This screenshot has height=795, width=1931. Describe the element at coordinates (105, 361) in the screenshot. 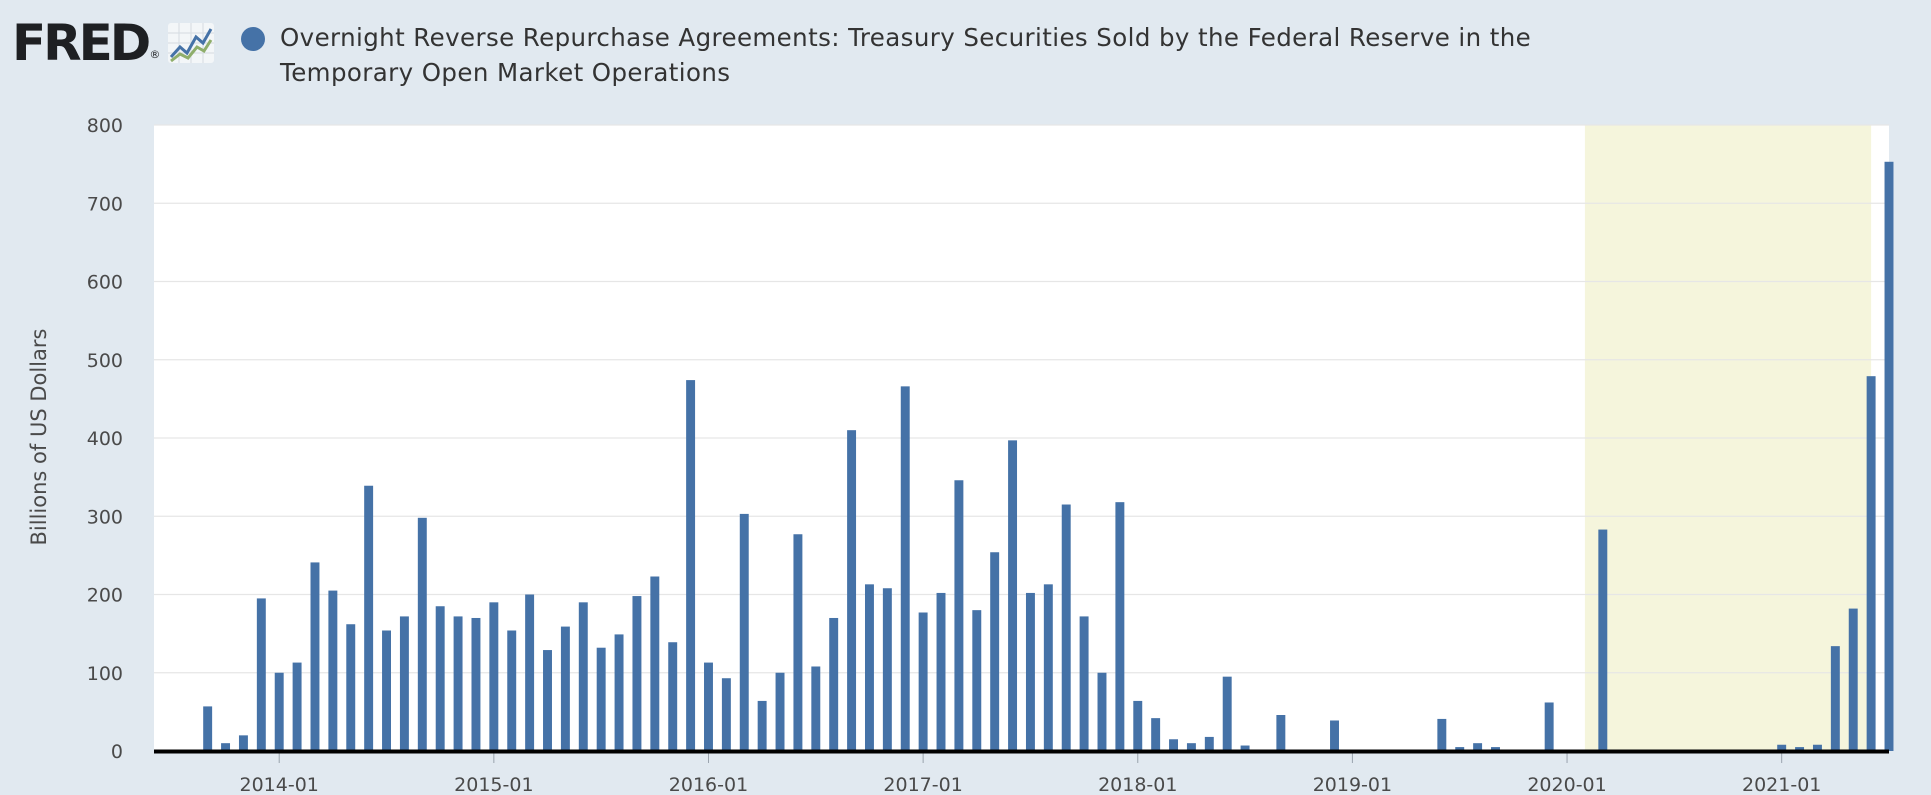

I see `y-tick-label: 500` at that location.